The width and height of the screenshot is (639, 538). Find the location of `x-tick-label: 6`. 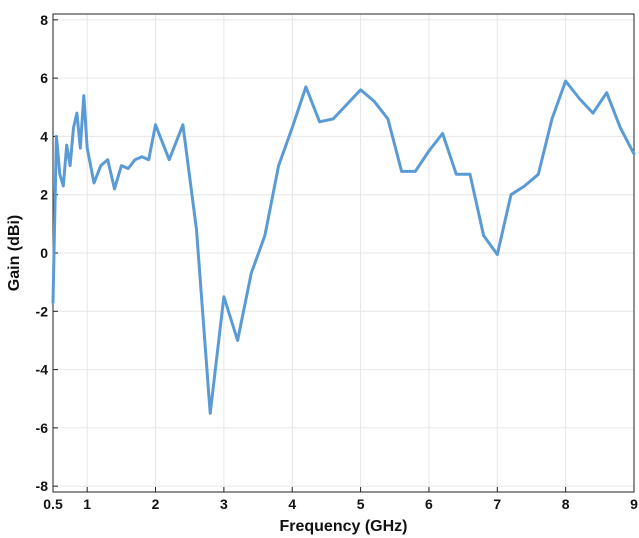

x-tick-label: 6 is located at coordinates (429, 504).